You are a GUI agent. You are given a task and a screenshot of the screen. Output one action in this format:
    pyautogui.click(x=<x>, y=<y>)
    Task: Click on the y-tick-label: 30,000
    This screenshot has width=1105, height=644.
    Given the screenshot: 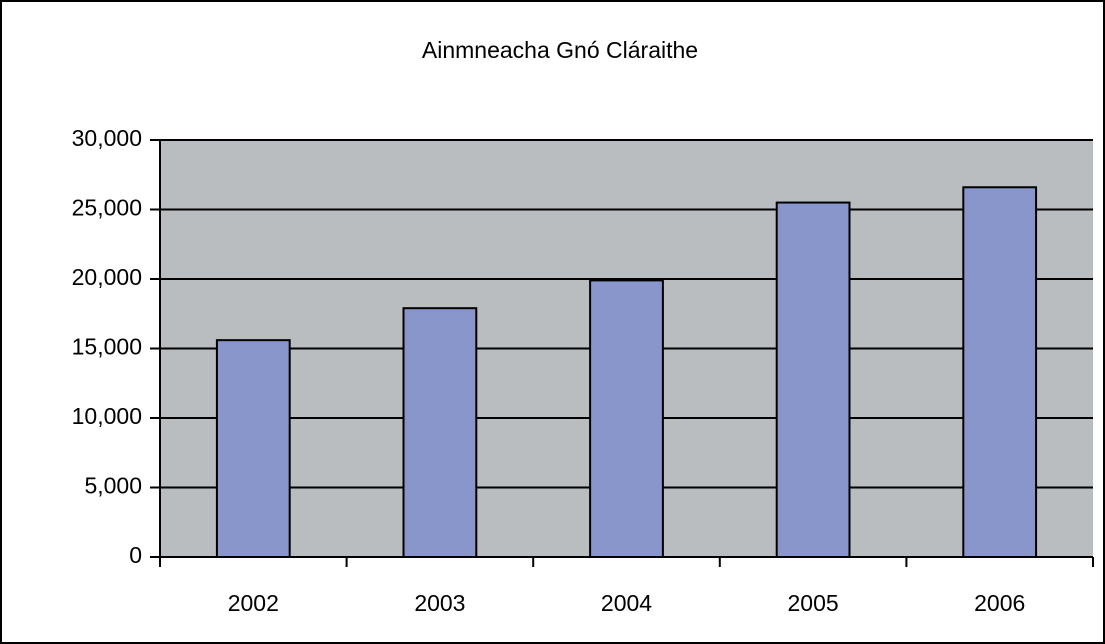 What is the action you would take?
    pyautogui.click(x=107, y=138)
    